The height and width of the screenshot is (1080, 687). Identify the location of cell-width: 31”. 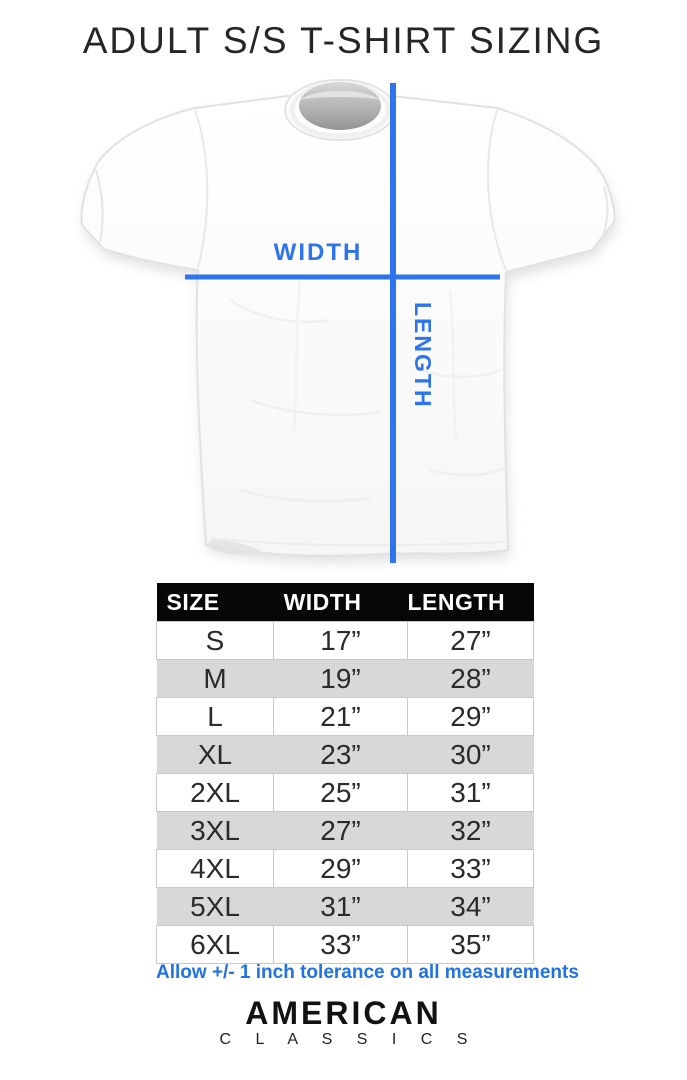
(340, 906).